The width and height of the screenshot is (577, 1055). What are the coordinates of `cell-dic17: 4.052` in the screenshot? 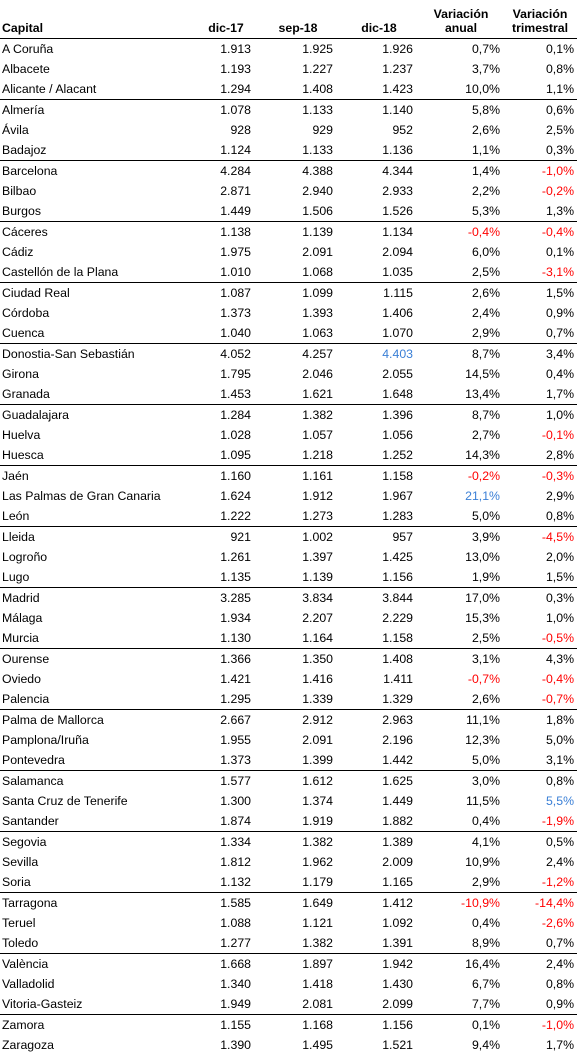 It's located at (226, 354).